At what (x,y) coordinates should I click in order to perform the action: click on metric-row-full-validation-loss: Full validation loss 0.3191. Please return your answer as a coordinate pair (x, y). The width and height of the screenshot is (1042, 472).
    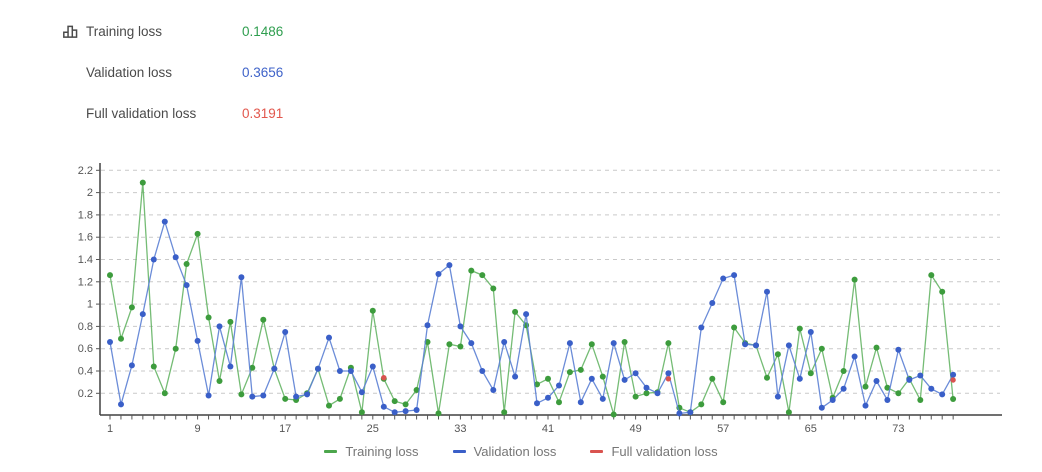
    Looking at the image, I should click on (172, 113).